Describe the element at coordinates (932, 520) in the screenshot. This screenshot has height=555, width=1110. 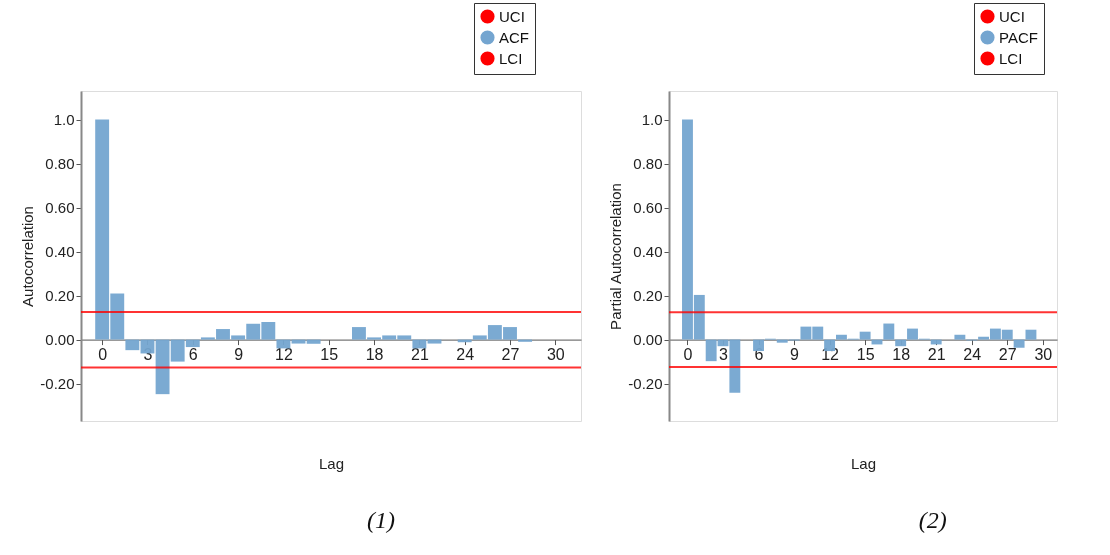
I see `text: (2)` at that location.